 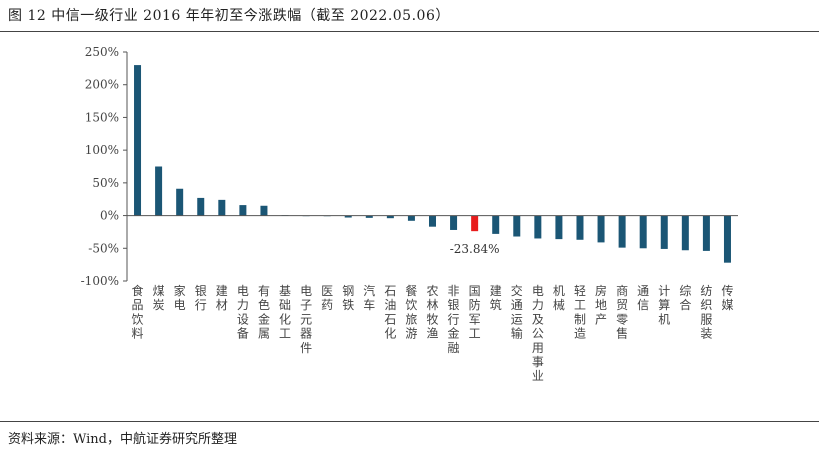 I want to click on category-label: 基础化工, so click(x=285, y=312).